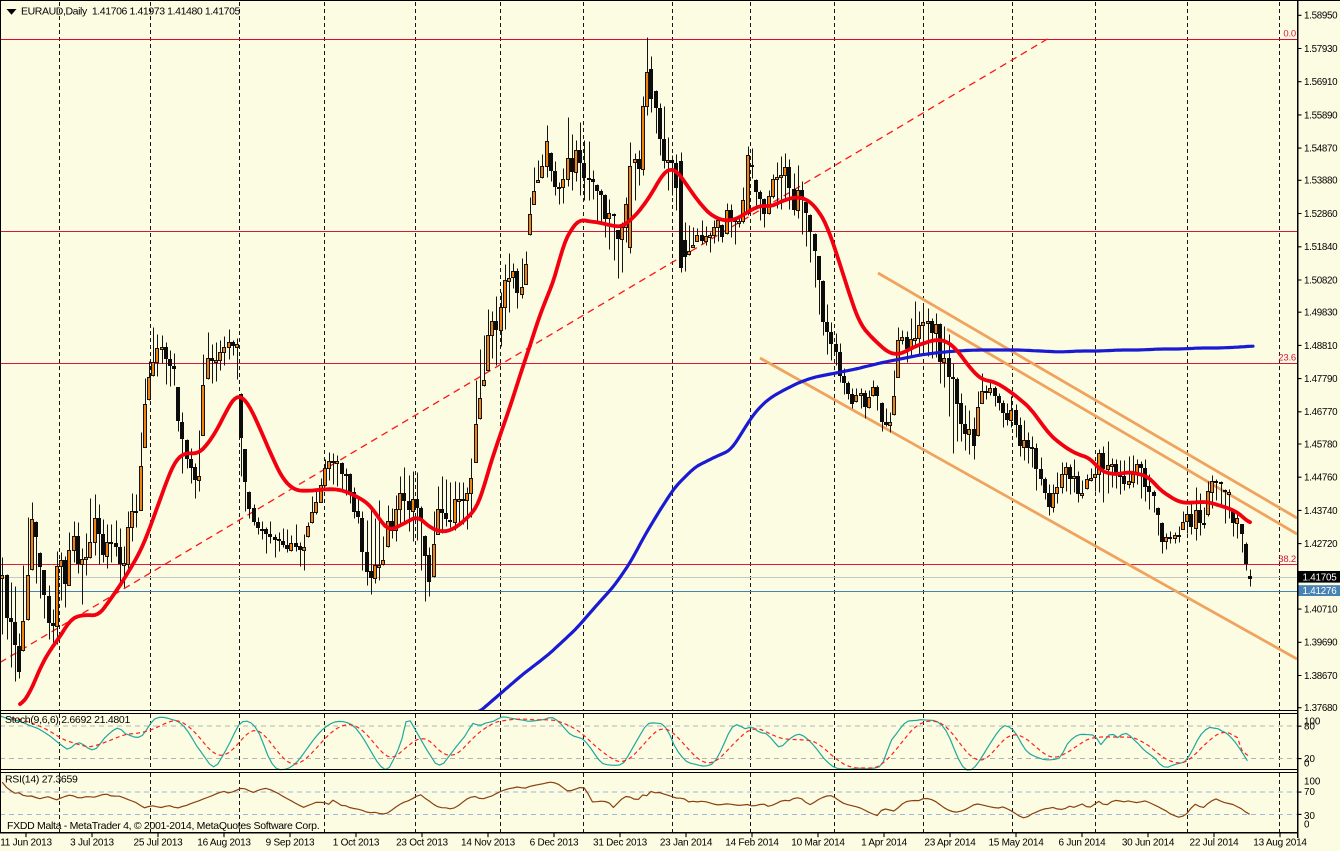 The height and width of the screenshot is (851, 1340). Describe the element at coordinates (1309, 792) in the screenshot. I see `svg-text: 70` at that location.